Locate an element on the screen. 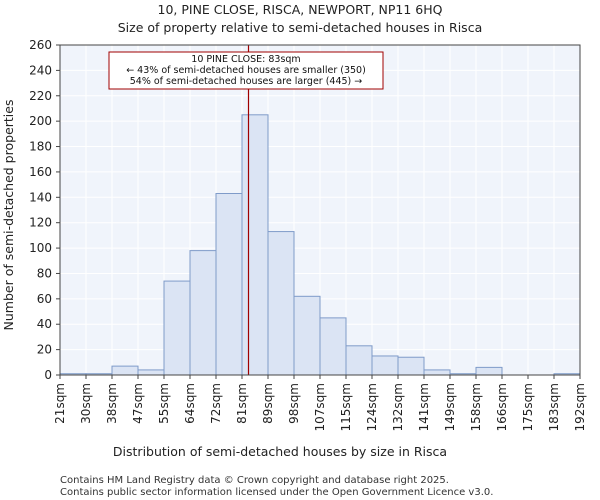 The height and width of the screenshot is (500, 600). x-tick-label: 64sqm is located at coordinates (190, 403).